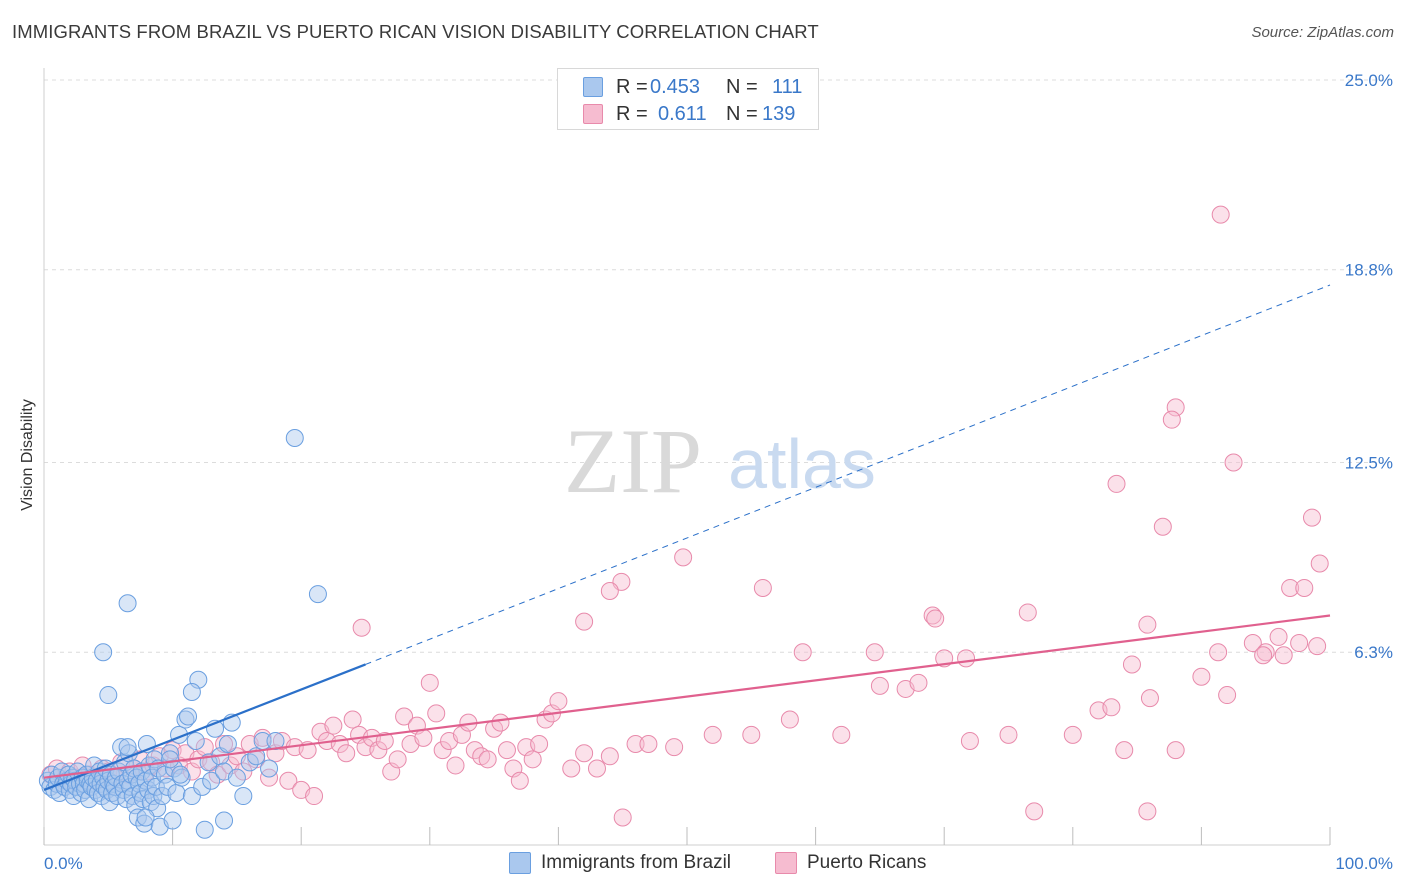  I want to click on legend-row-brazil: R = 0.453 N = 111, so click(689, 87).